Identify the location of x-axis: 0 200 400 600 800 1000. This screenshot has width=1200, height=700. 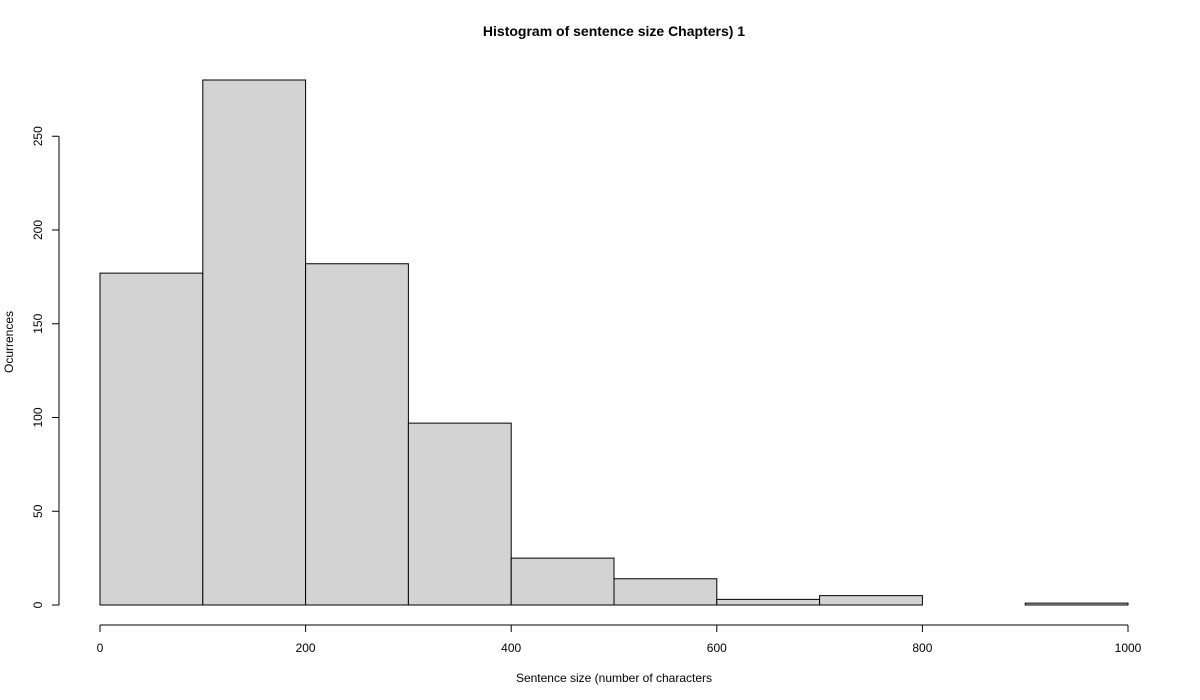
(619, 639).